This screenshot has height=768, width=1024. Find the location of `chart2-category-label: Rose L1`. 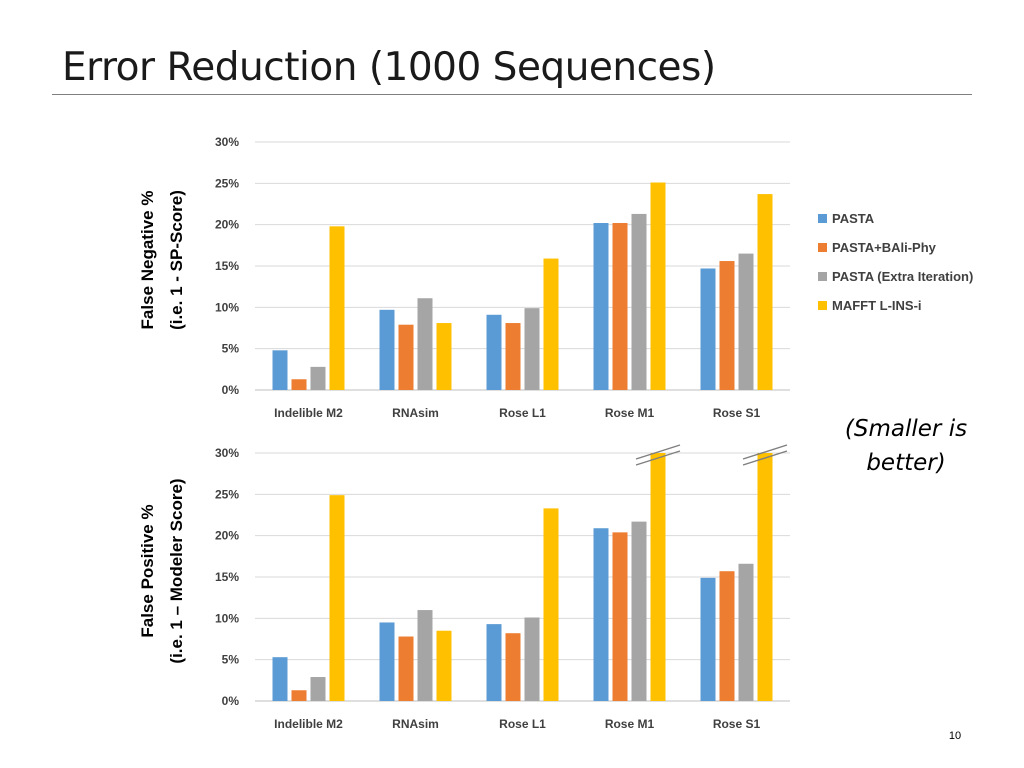

chart2-category-label: Rose L1 is located at coordinates (522, 724).